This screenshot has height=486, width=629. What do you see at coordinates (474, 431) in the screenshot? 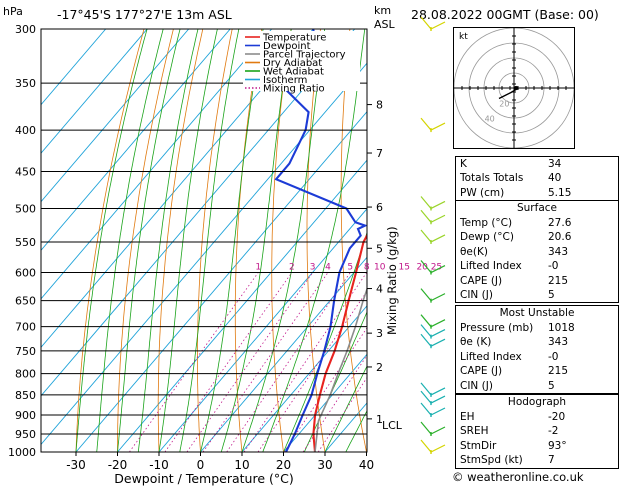
I see `hodo-key: SREH` at bounding box center [474, 431].